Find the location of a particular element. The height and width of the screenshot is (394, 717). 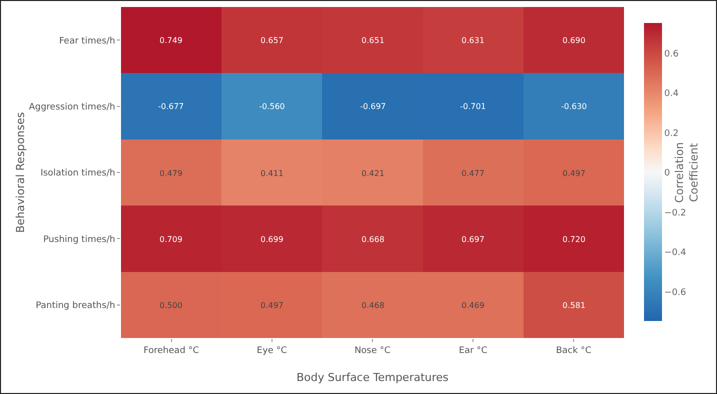

color-bar-label: −0.4 is located at coordinates (675, 253).